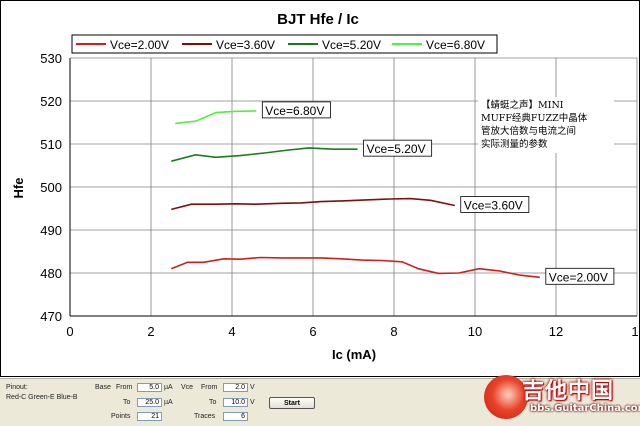 This screenshot has height=426, width=640. Describe the element at coordinates (354, 354) in the screenshot. I see `x-axis-label: Ic (mA)` at that location.